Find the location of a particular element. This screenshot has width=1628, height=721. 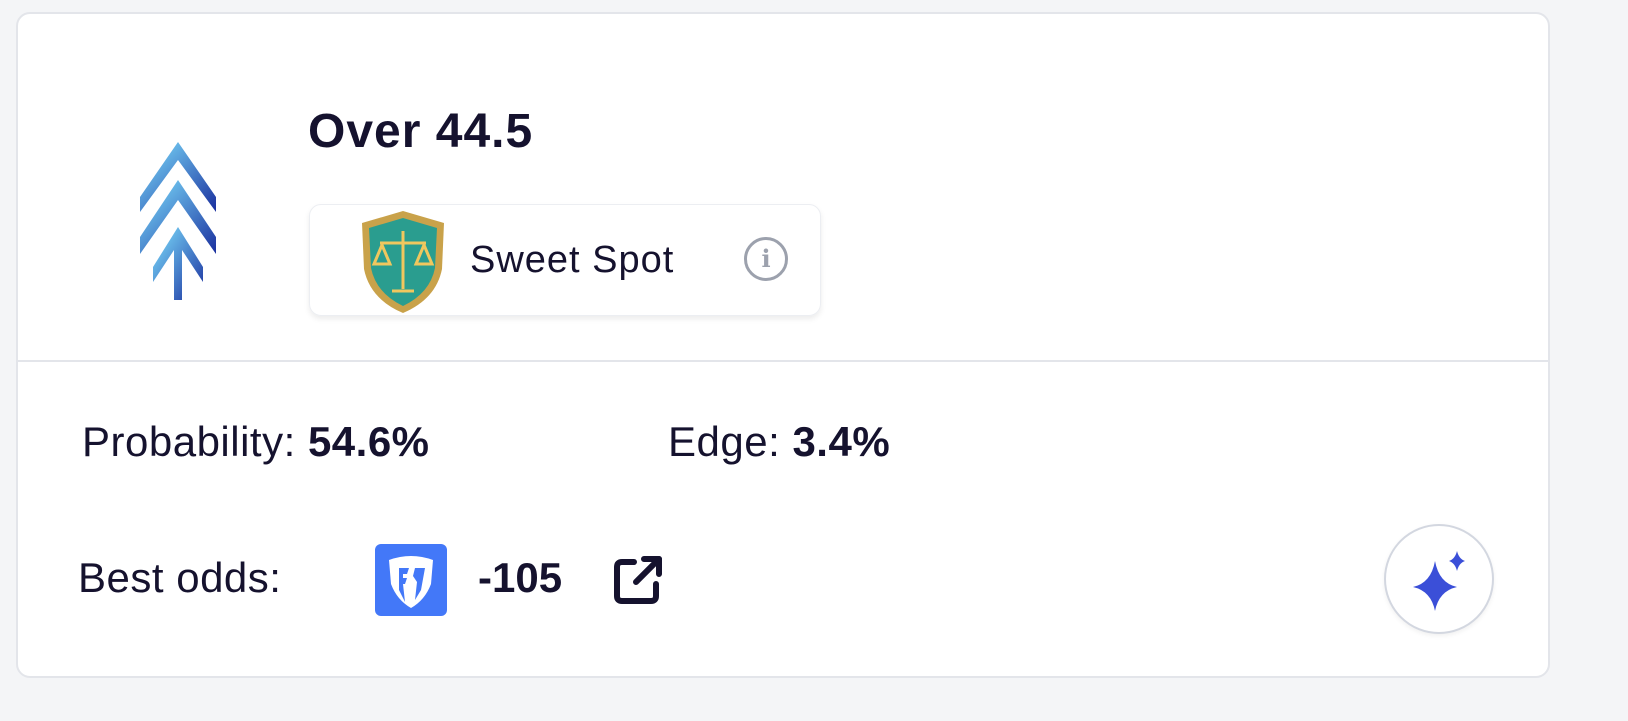

best-odds-value: -105 is located at coordinates (520, 577).